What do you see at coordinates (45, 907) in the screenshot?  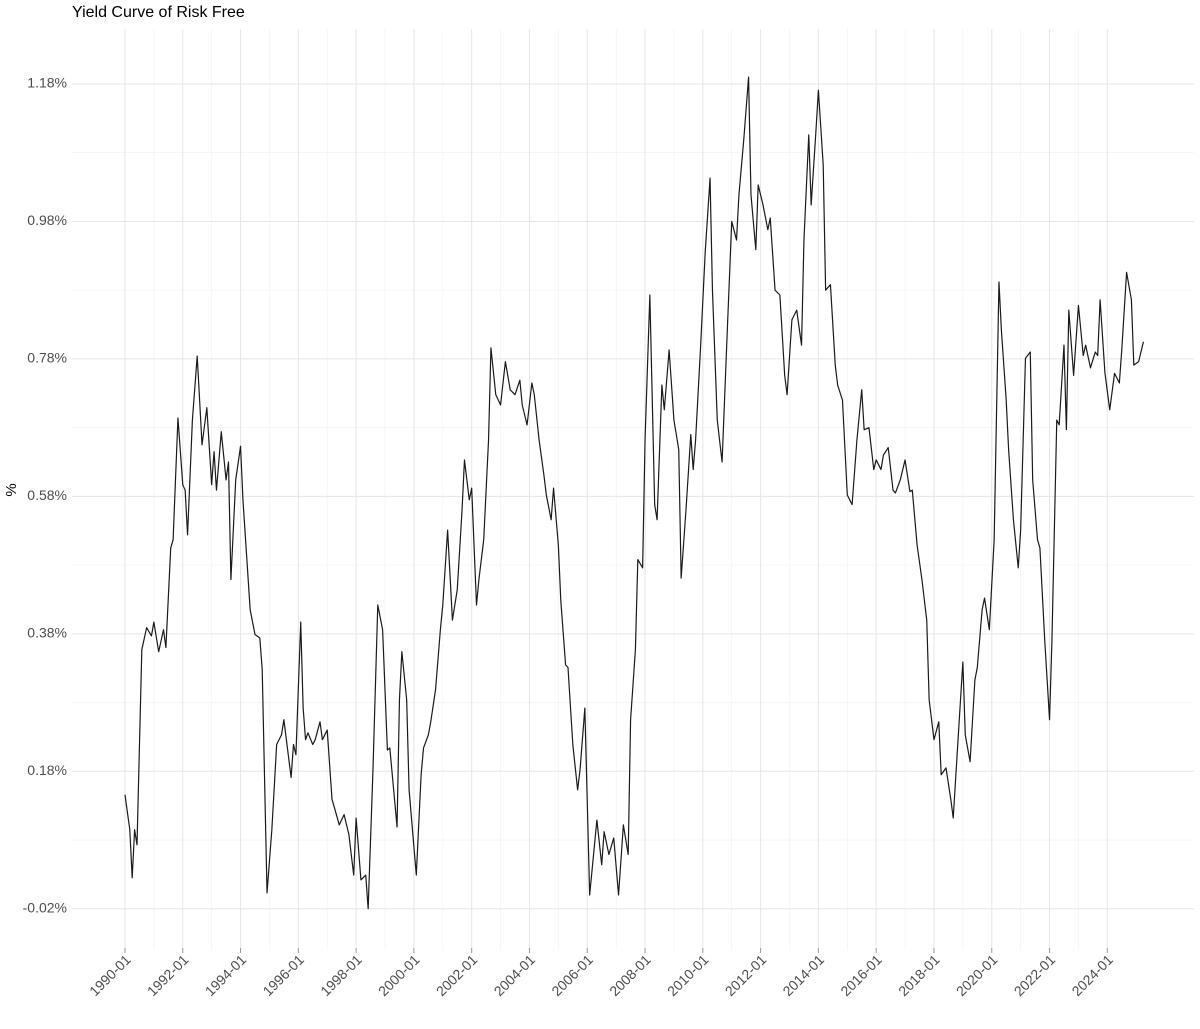 I see `y-tick-label: -0.02%` at bounding box center [45, 907].